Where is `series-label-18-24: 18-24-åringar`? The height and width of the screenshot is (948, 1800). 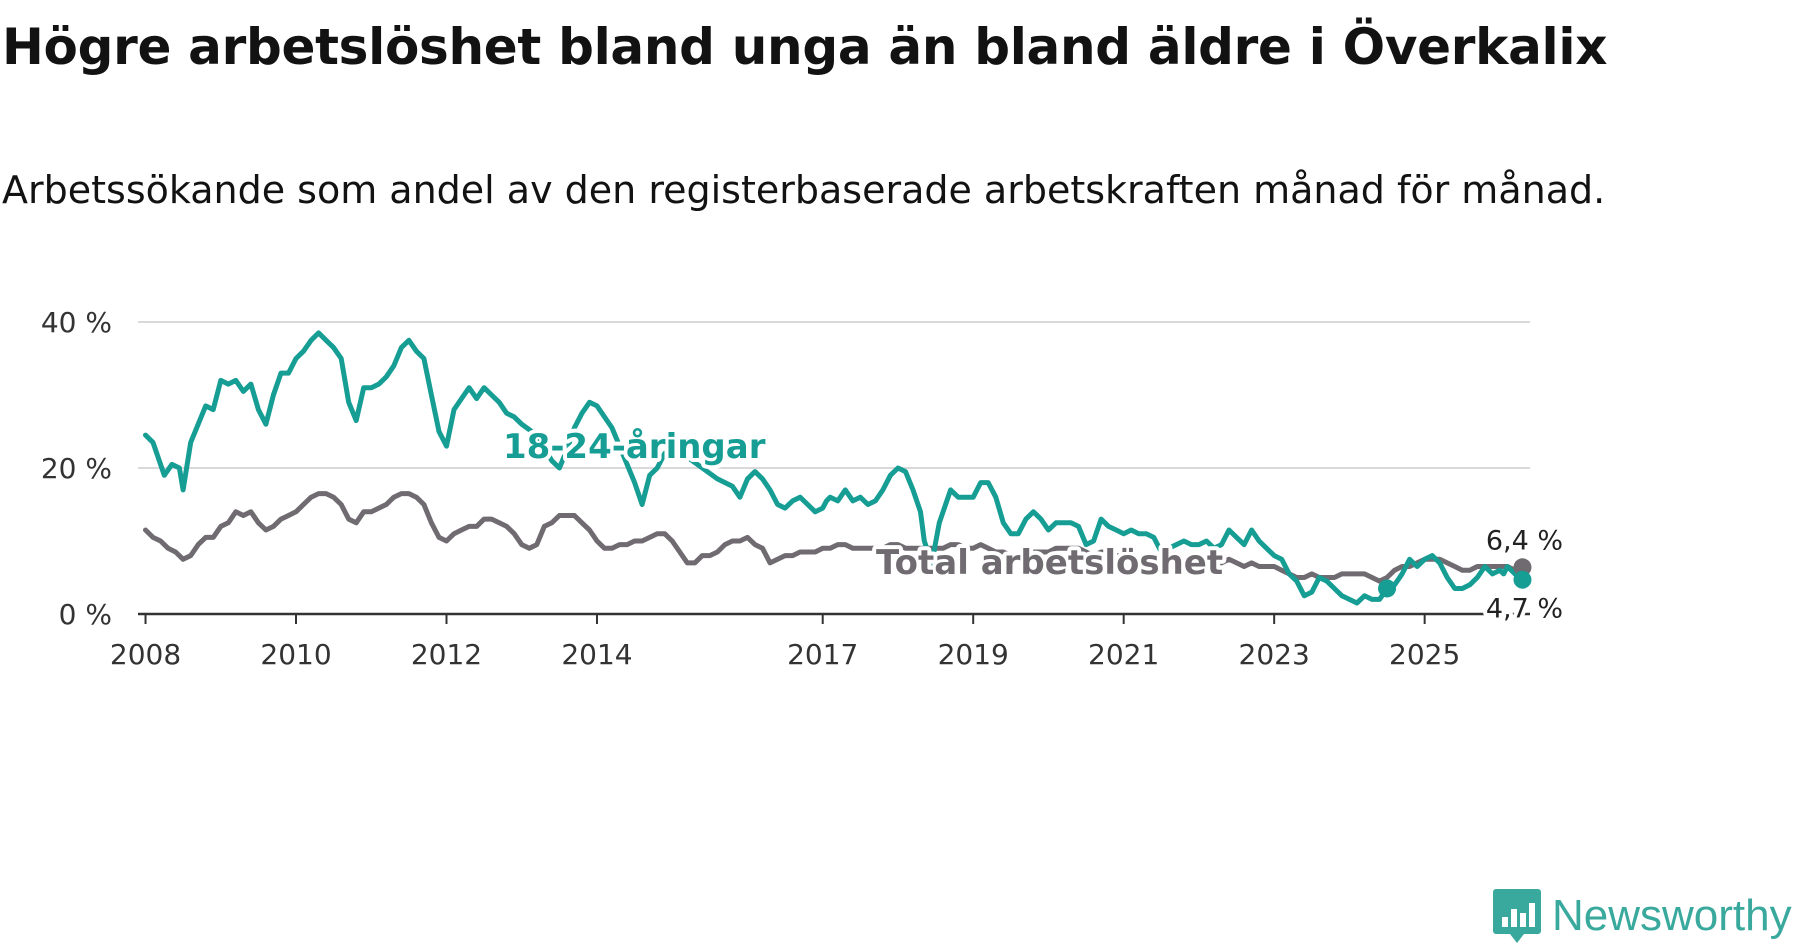
series-label-18-24: 18-24-åringar is located at coordinates (634, 447).